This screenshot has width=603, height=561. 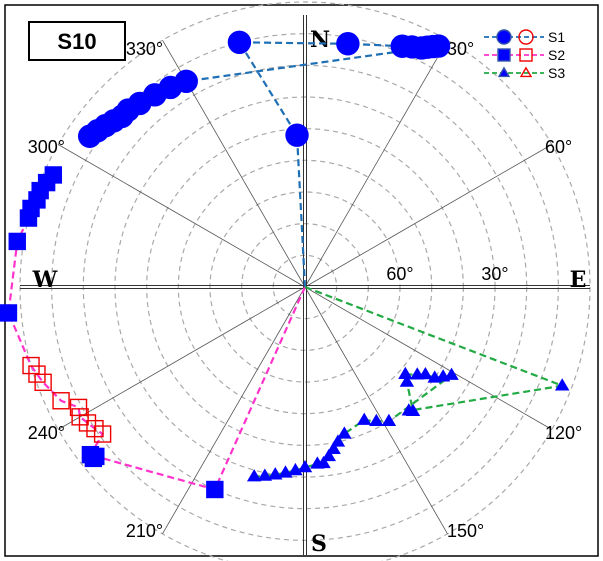 What do you see at coordinates (556, 37) in the screenshot?
I see `legend-label: S1` at bounding box center [556, 37].